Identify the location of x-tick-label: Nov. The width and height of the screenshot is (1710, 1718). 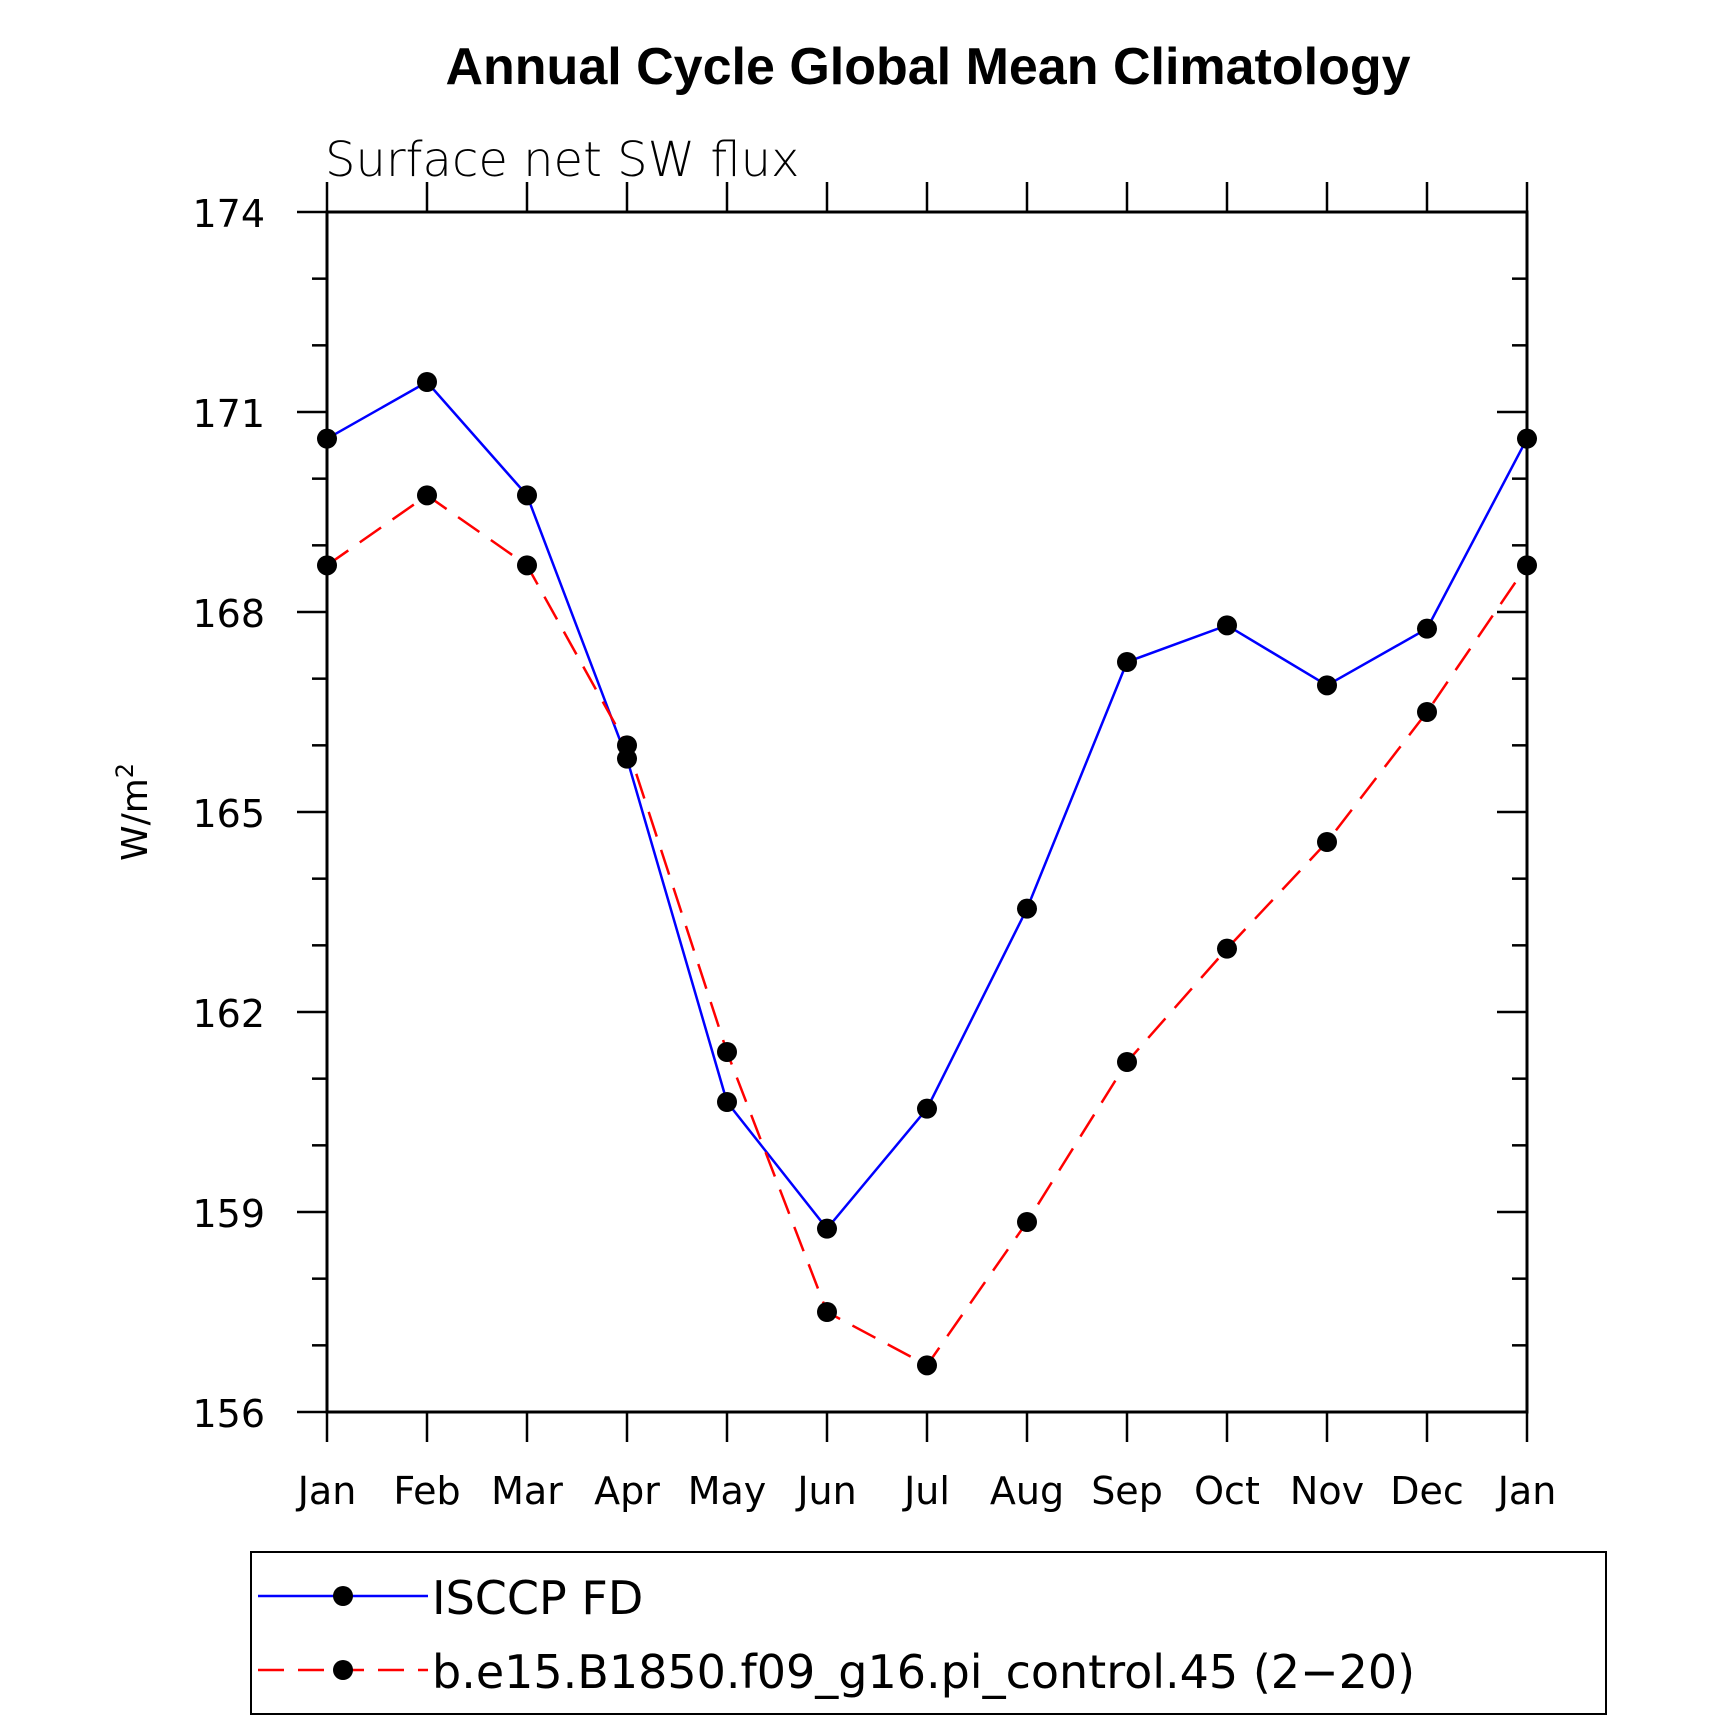
(1327, 1491).